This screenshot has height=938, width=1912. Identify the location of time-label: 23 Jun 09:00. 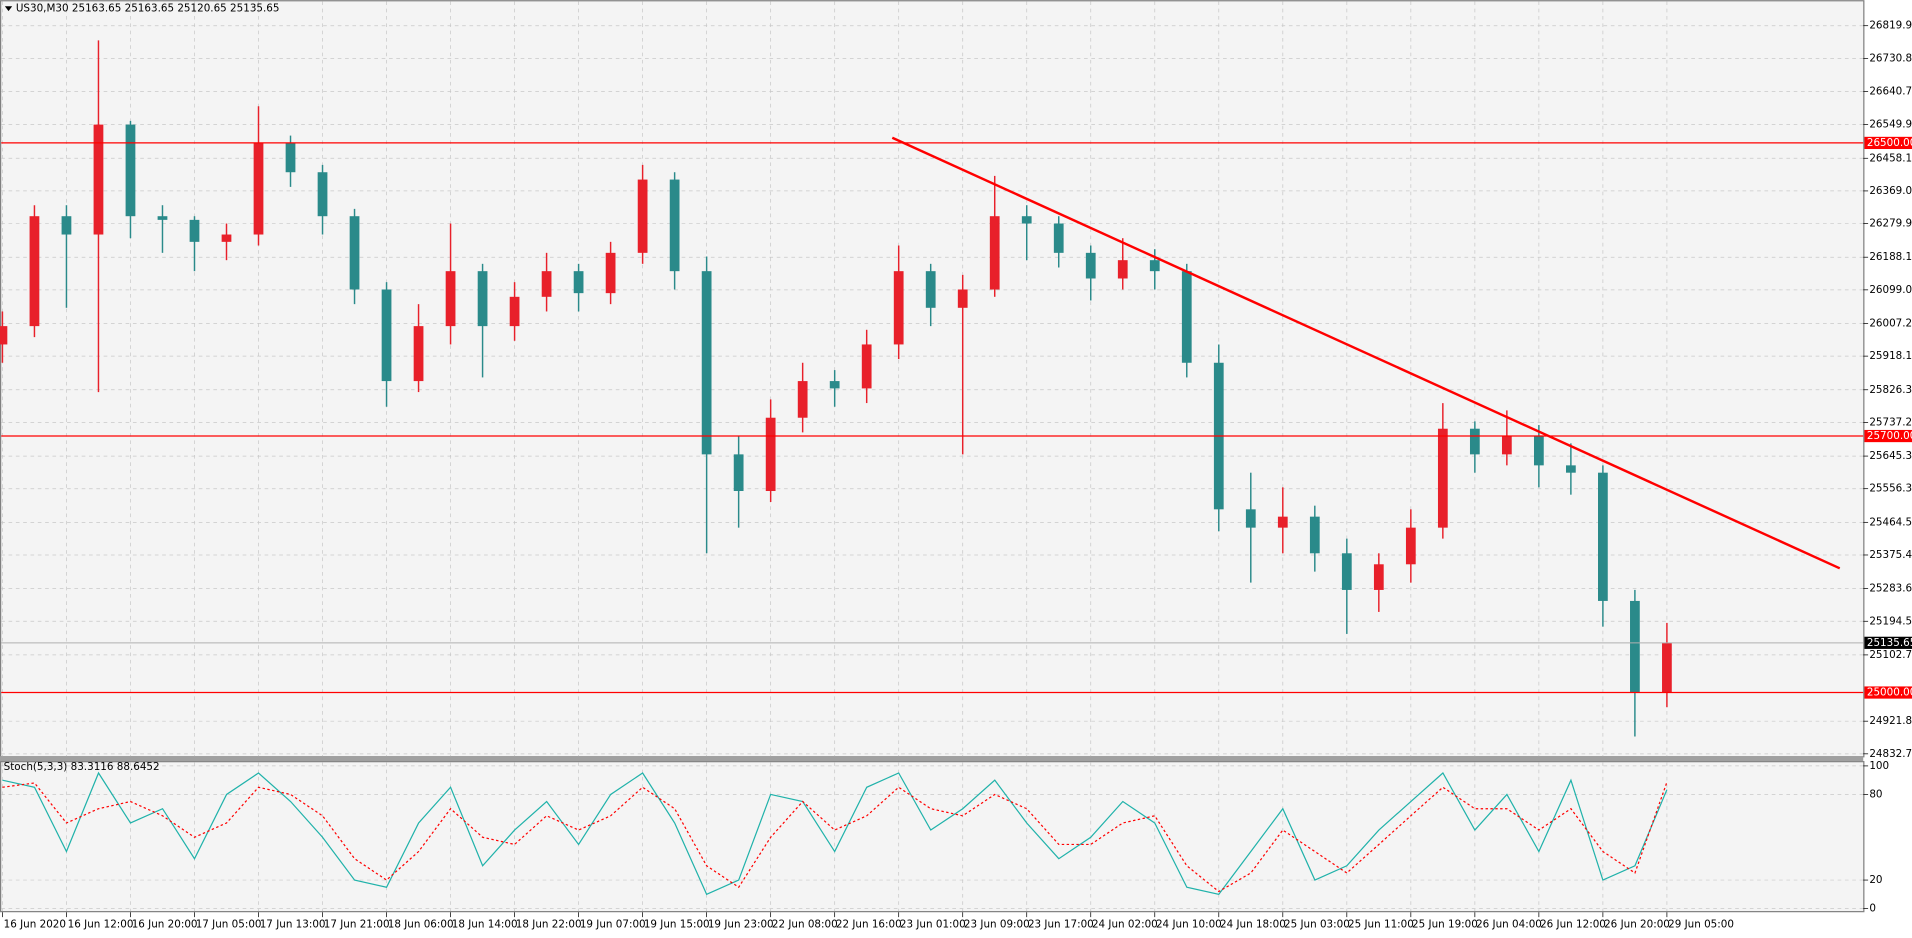
(997, 924).